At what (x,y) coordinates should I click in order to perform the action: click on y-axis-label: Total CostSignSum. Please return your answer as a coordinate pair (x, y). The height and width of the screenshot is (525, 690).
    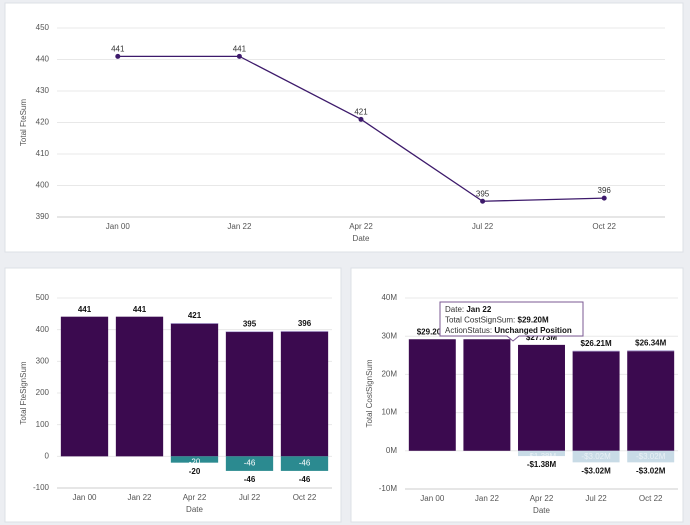
    Looking at the image, I should click on (369, 393).